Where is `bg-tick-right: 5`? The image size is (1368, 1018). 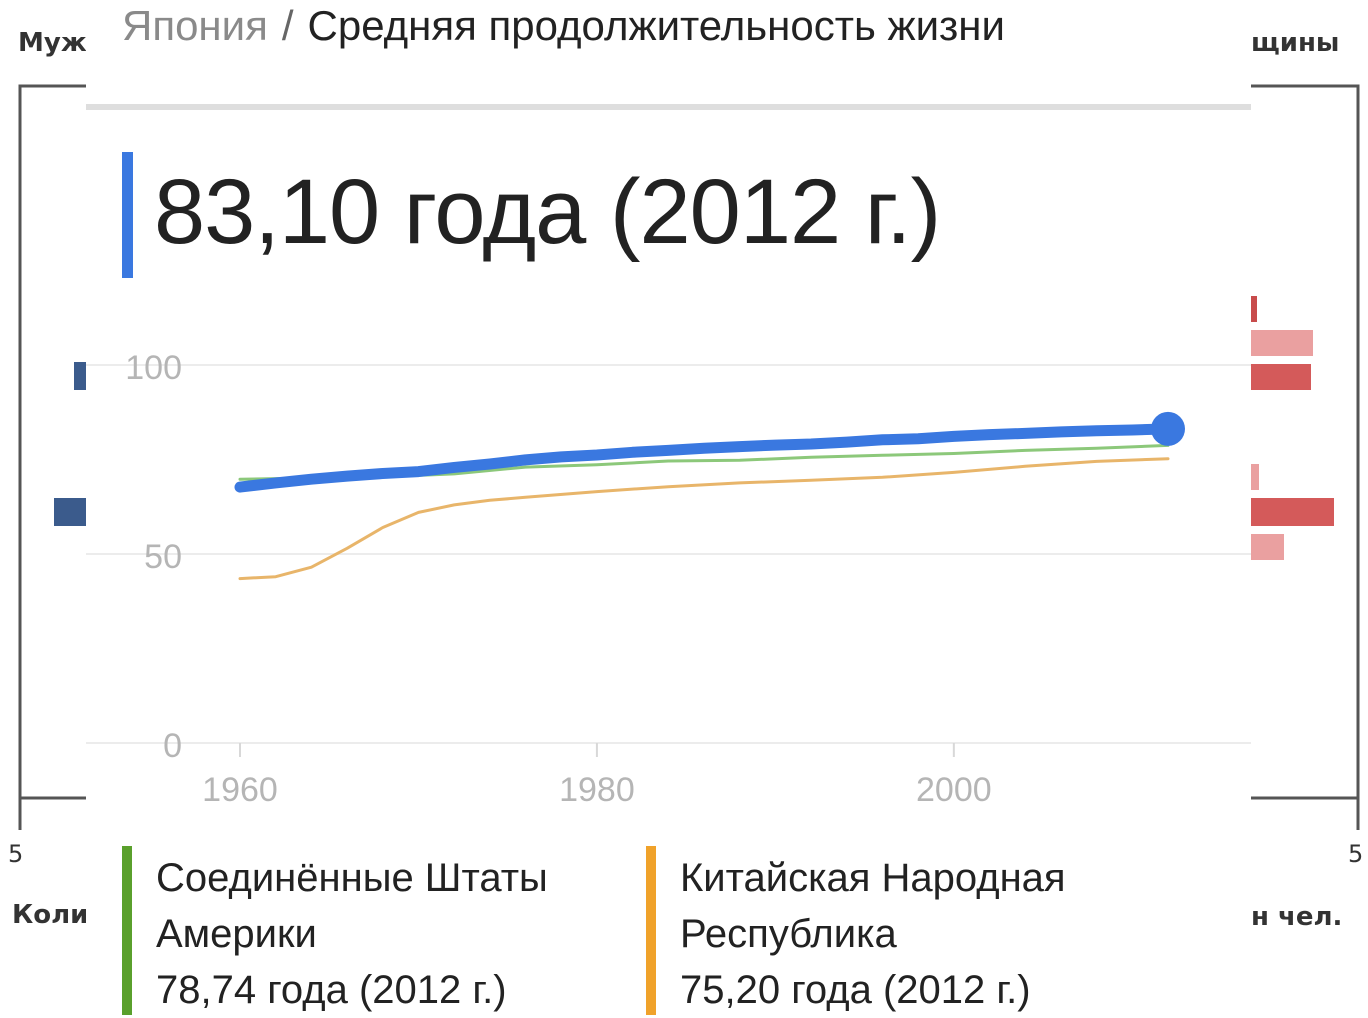 bg-tick-right: 5 is located at coordinates (1356, 854).